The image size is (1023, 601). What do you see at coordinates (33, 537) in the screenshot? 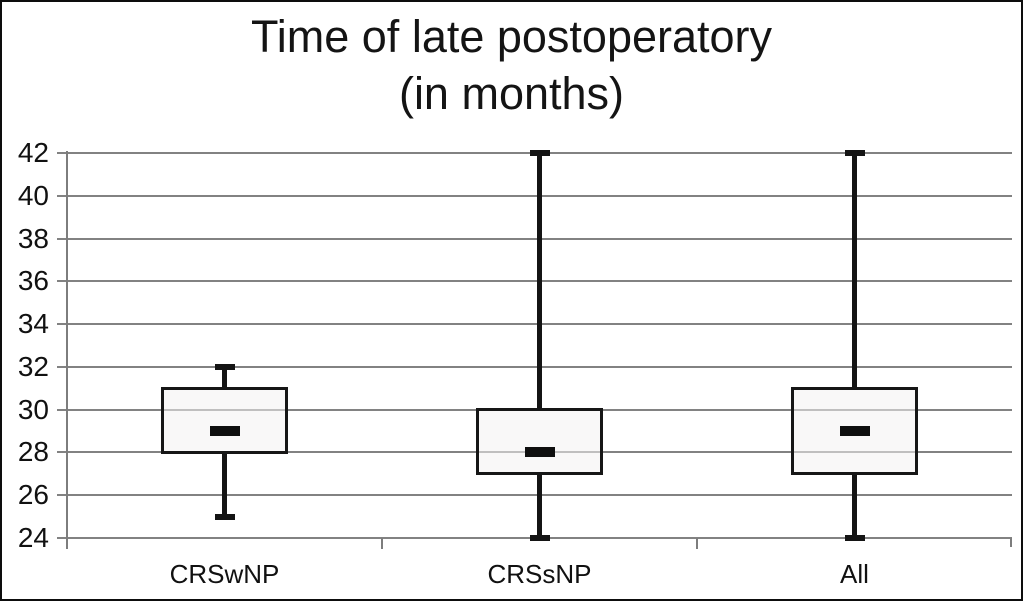
I see `y-tick-label-24: 24` at bounding box center [33, 537].